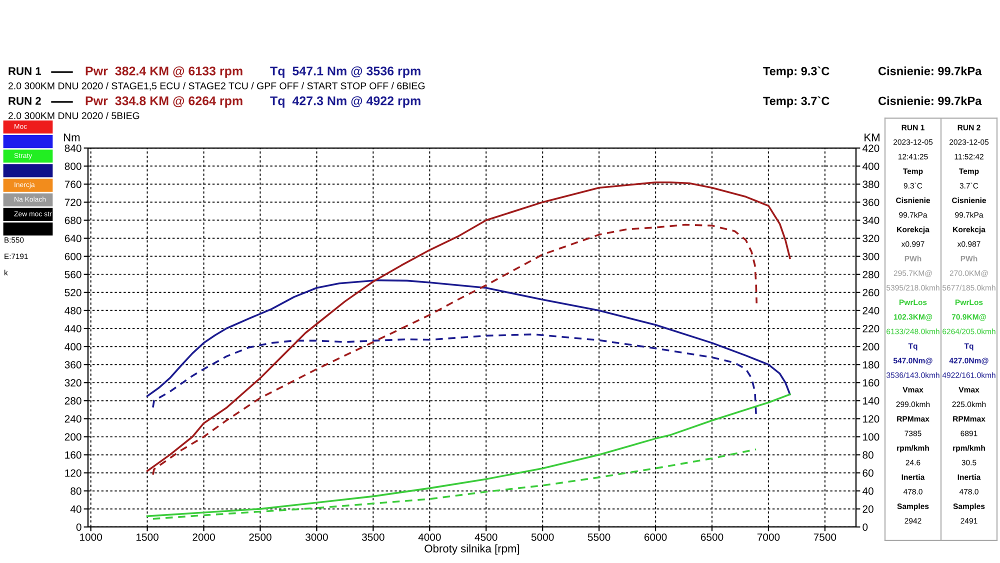  Describe the element at coordinates (868, 491) in the screenshot. I see `y2-tick-label: 40` at that location.